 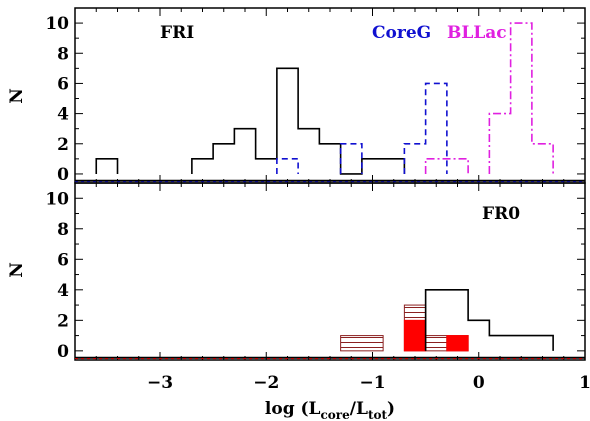 What do you see at coordinates (501, 214) in the screenshot?
I see `panel-label-fr0: FR0` at bounding box center [501, 214].